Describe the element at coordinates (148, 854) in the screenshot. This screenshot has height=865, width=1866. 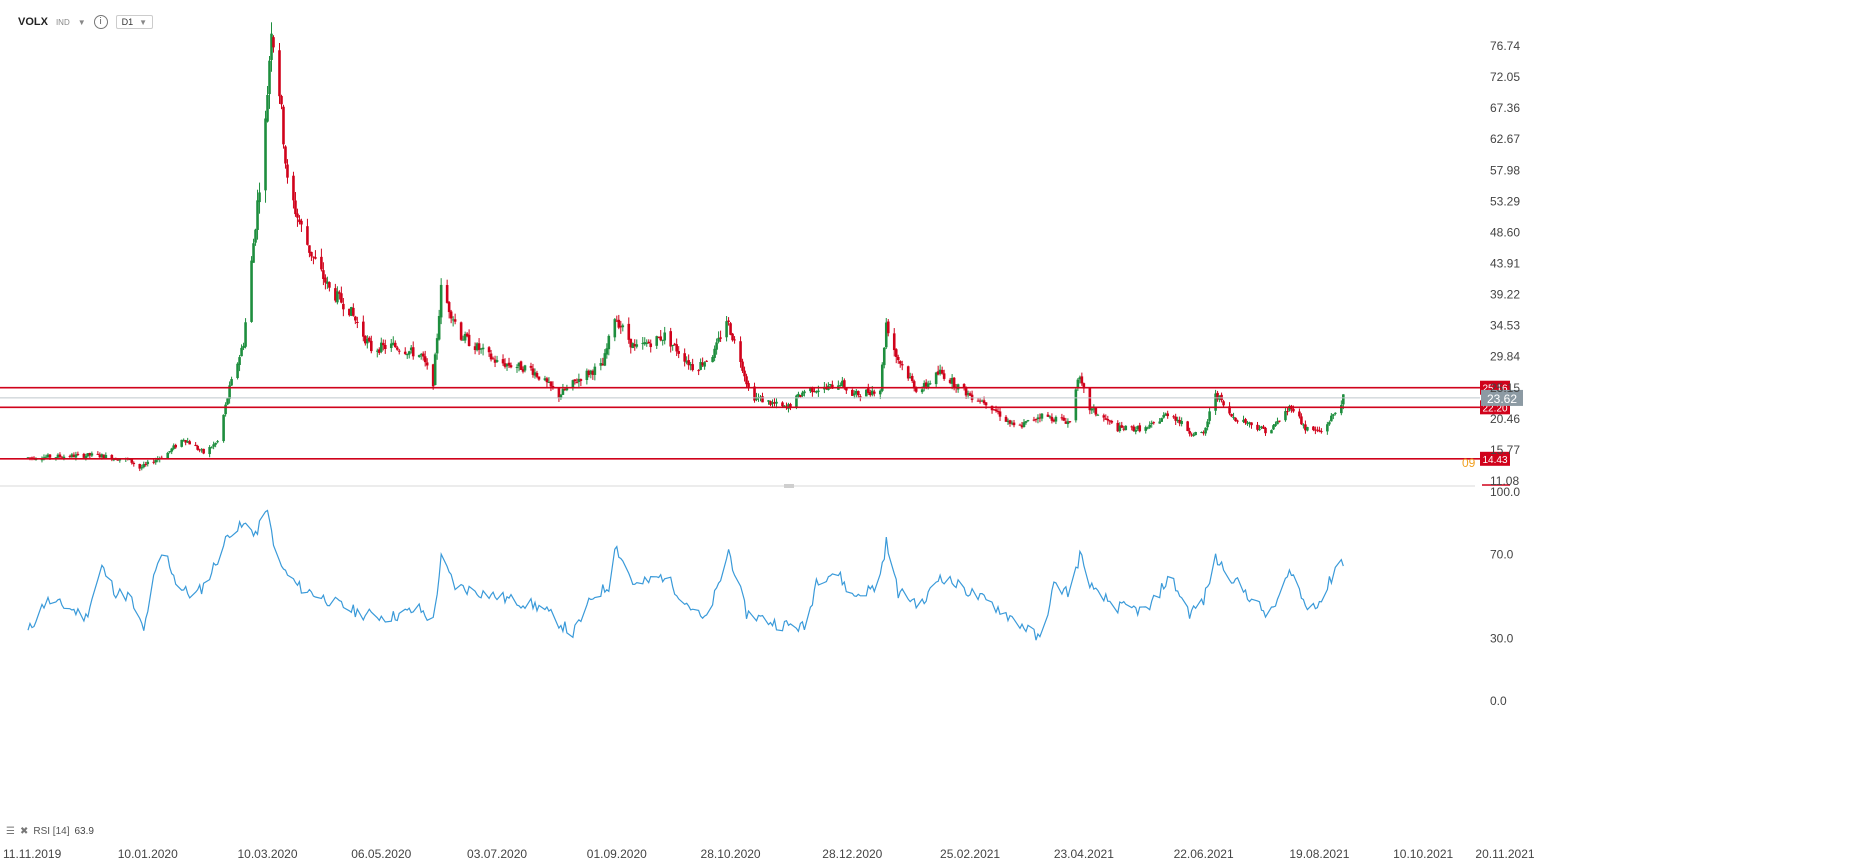
I see `x-tick-label: 10.01.2020` at that location.